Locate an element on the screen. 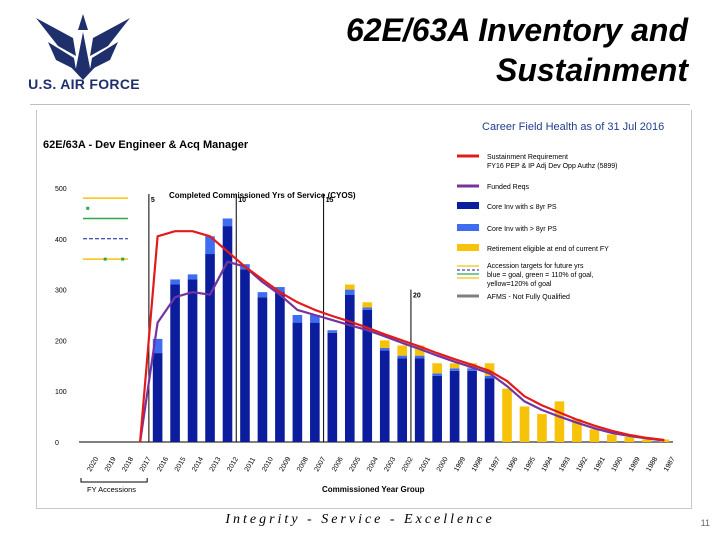  footer-motto: Integrity - Service - Excellence is located at coordinates (360, 519).